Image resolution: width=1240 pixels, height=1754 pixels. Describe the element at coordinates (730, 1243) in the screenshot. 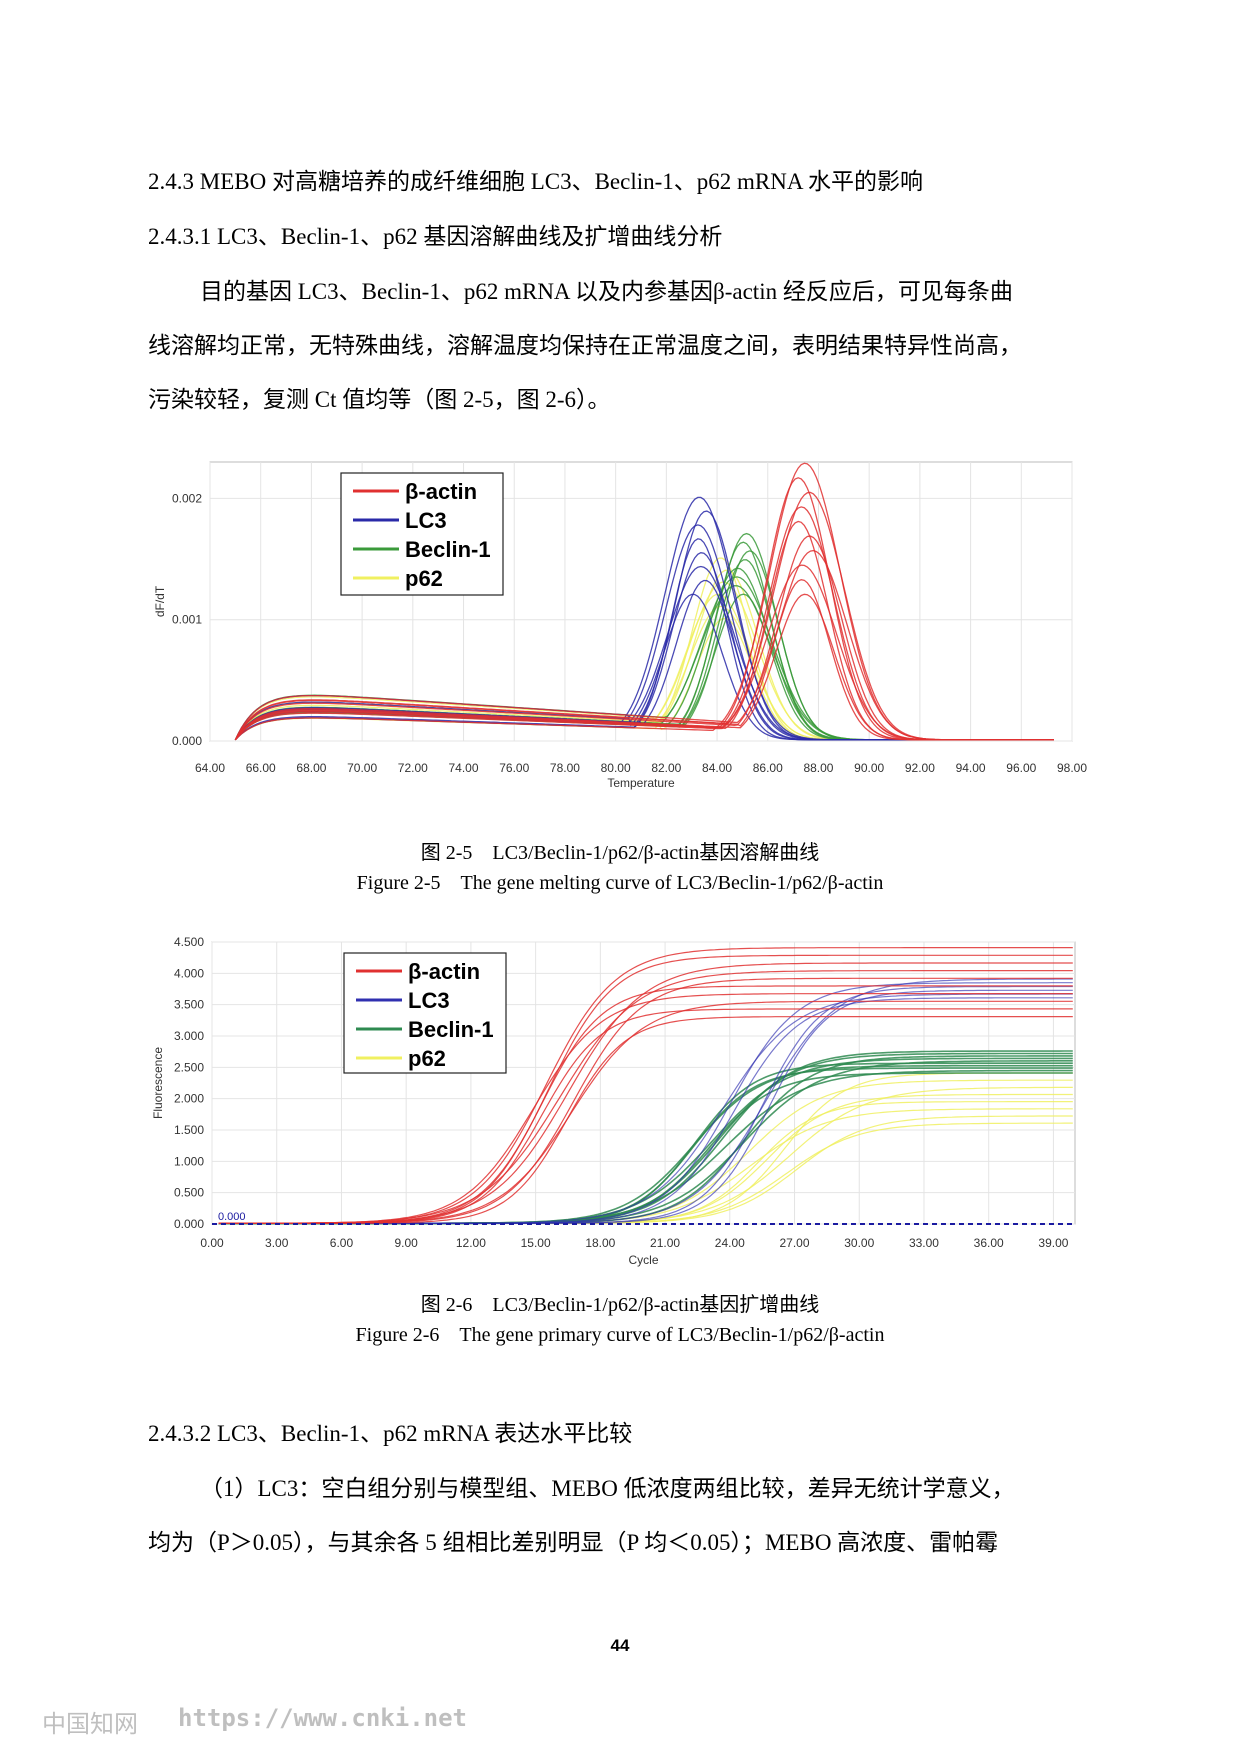

I see `x-tick-label: 24.00` at that location.